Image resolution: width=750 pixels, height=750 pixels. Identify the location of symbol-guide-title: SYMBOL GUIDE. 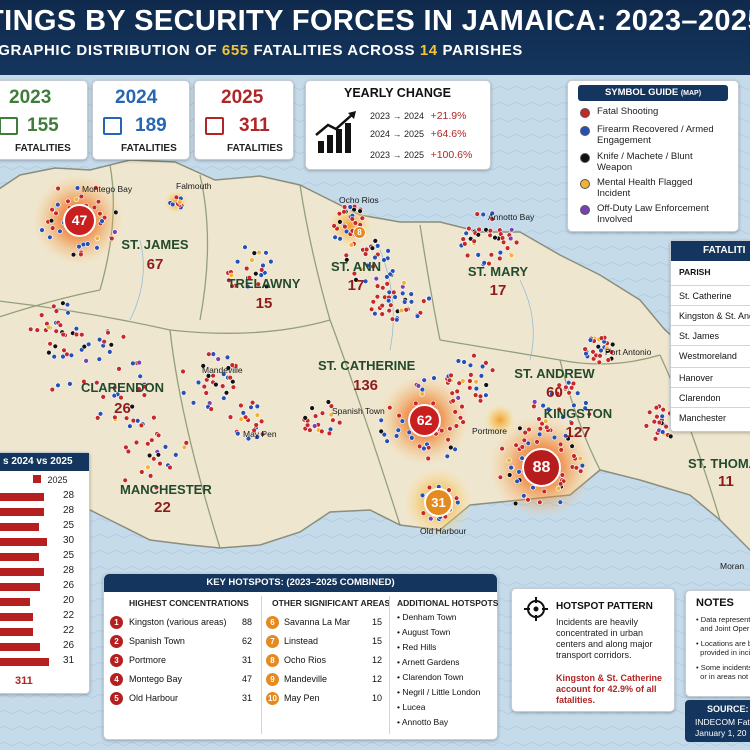
(641, 92).